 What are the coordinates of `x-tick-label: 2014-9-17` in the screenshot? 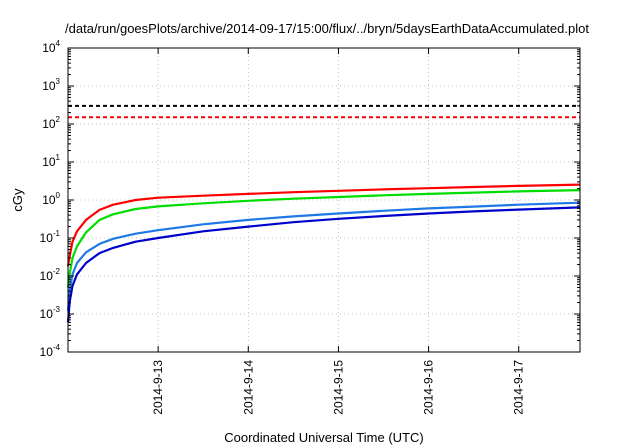 It's located at (519, 387).